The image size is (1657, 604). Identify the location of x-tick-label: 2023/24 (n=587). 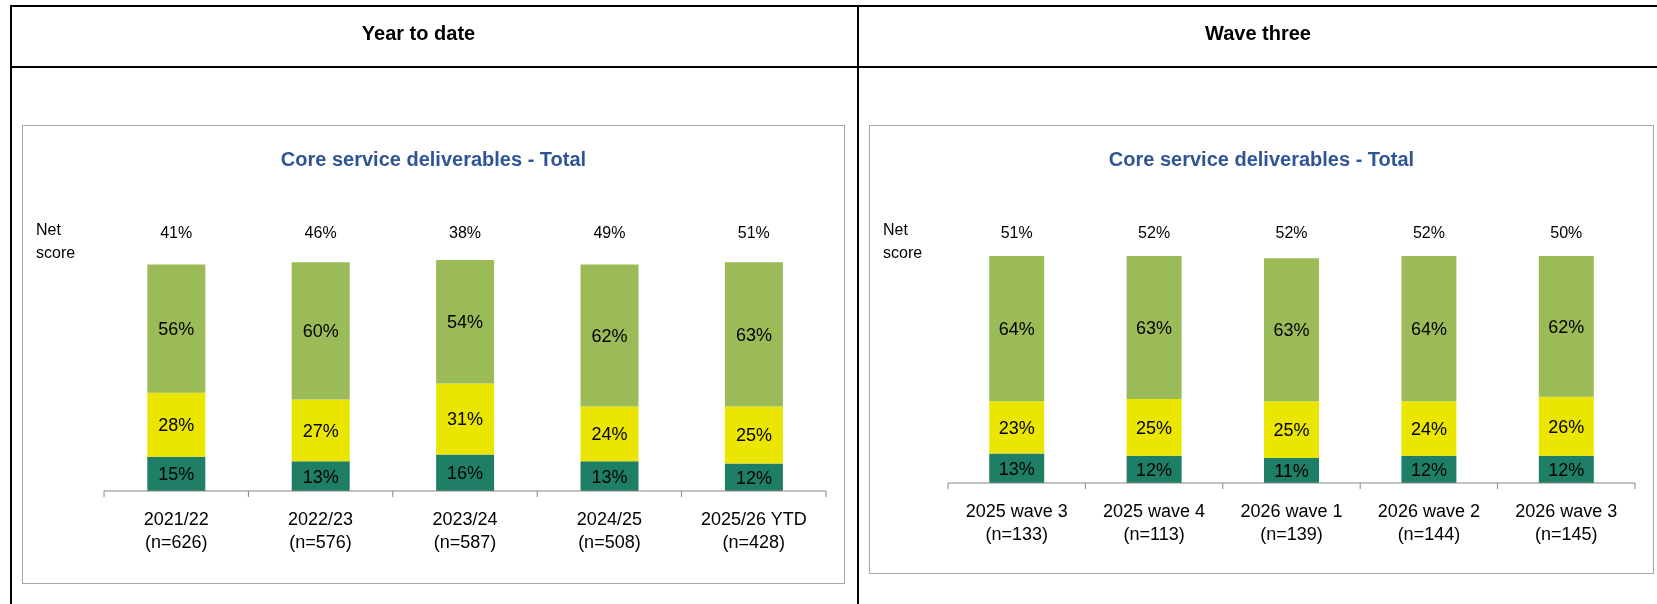
(465, 530).